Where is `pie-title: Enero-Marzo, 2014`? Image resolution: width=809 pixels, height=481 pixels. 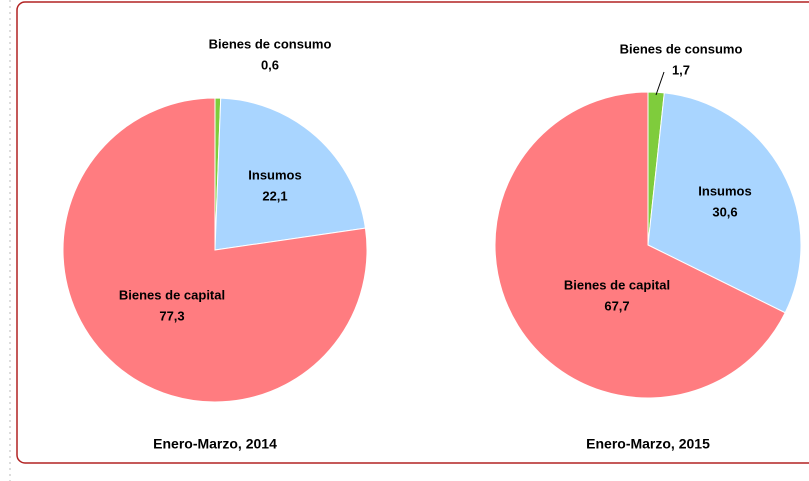
pie-title: Enero-Marzo, 2014 is located at coordinates (215, 444).